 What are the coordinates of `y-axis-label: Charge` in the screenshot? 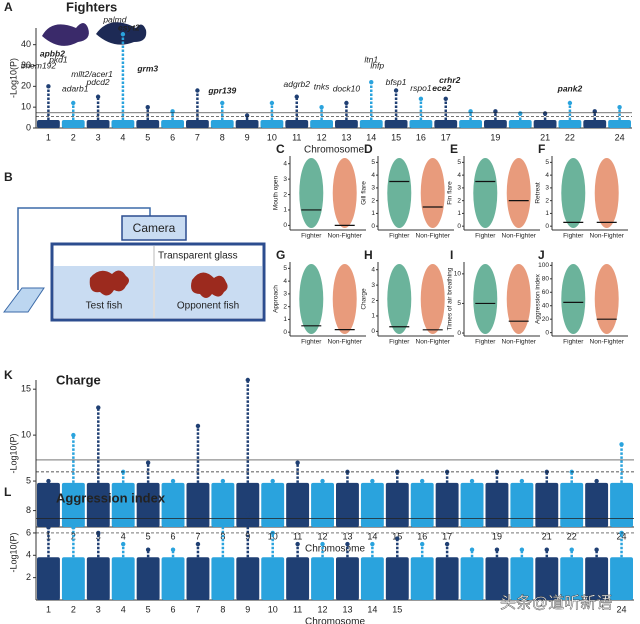 It's located at (364, 299).